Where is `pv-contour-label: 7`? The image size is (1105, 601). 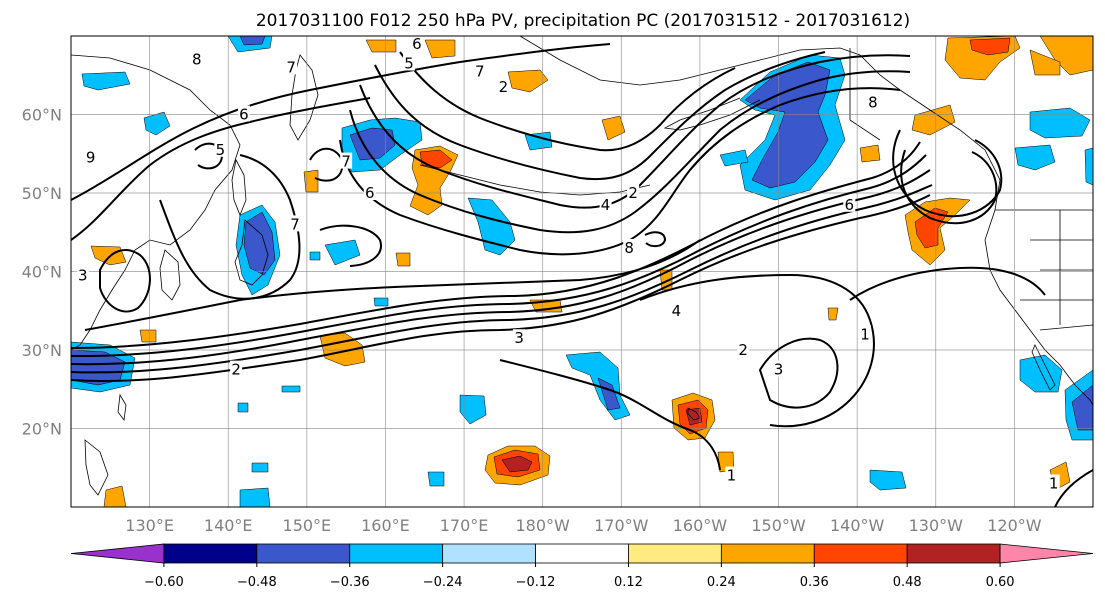
pv-contour-label: 7 is located at coordinates (291, 67).